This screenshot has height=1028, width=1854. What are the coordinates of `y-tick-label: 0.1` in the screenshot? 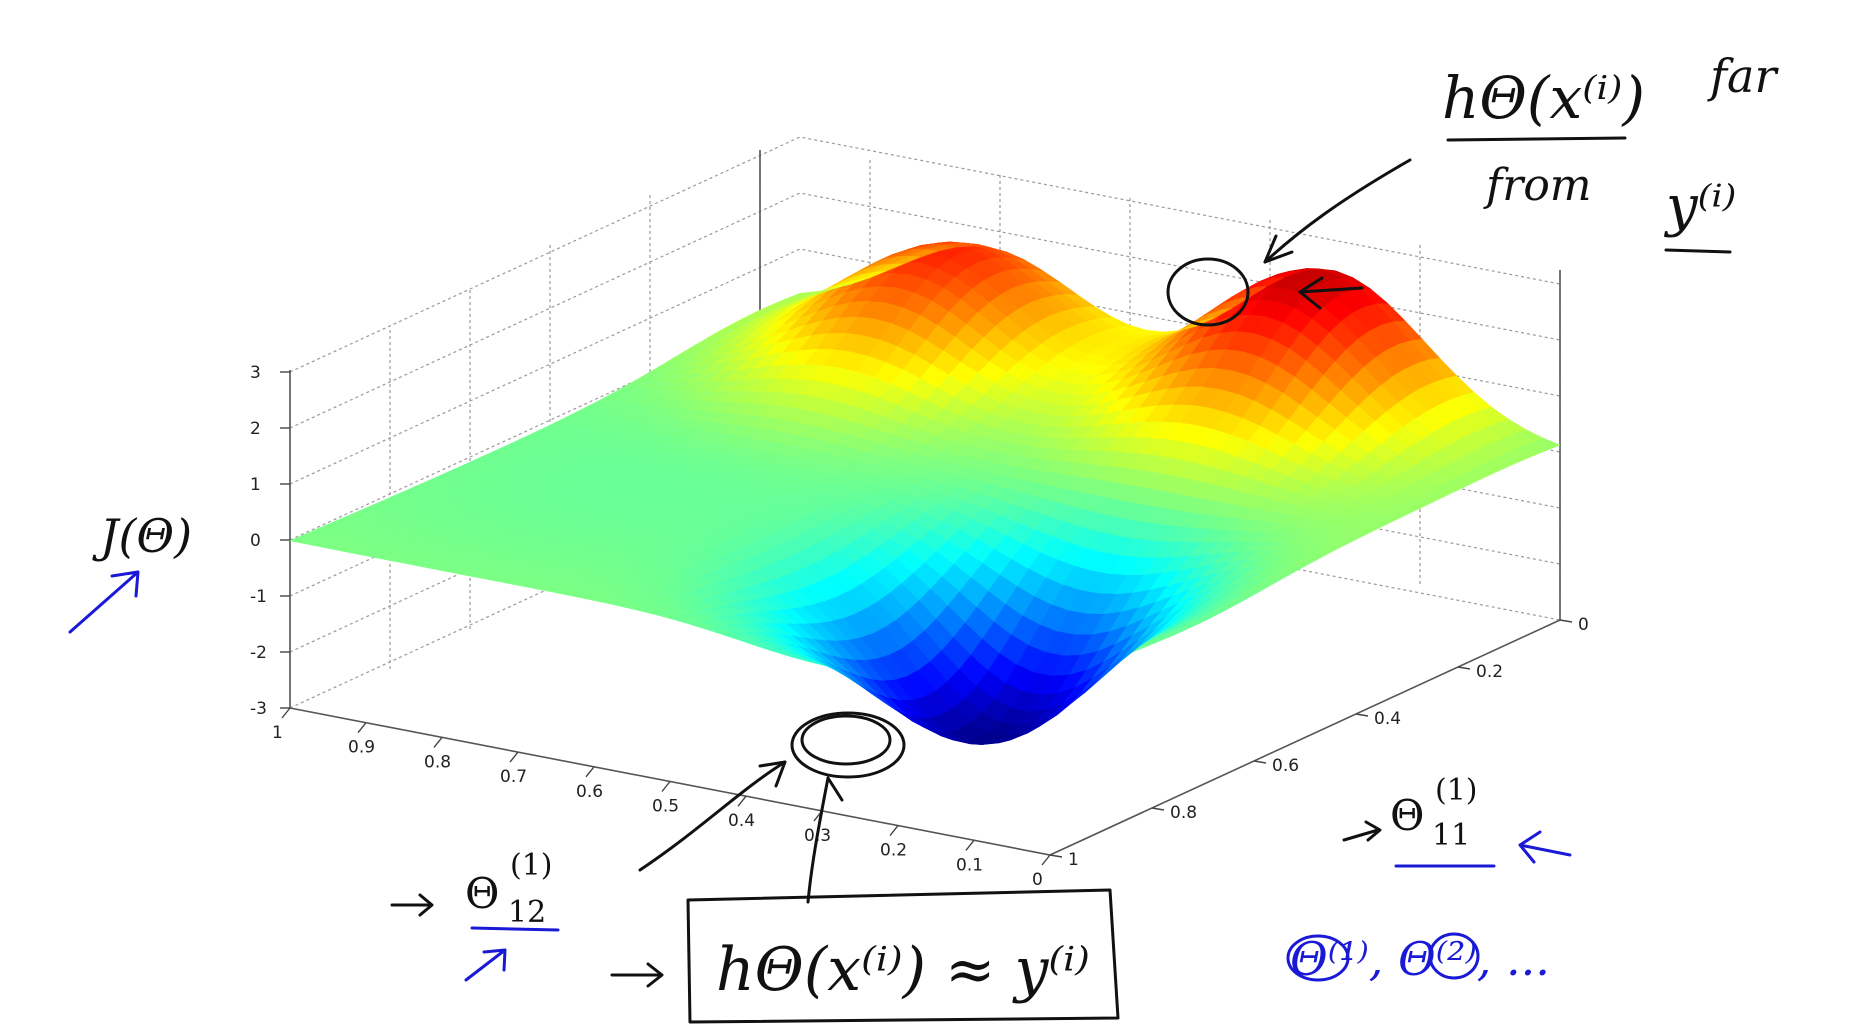 It's located at (969, 865).